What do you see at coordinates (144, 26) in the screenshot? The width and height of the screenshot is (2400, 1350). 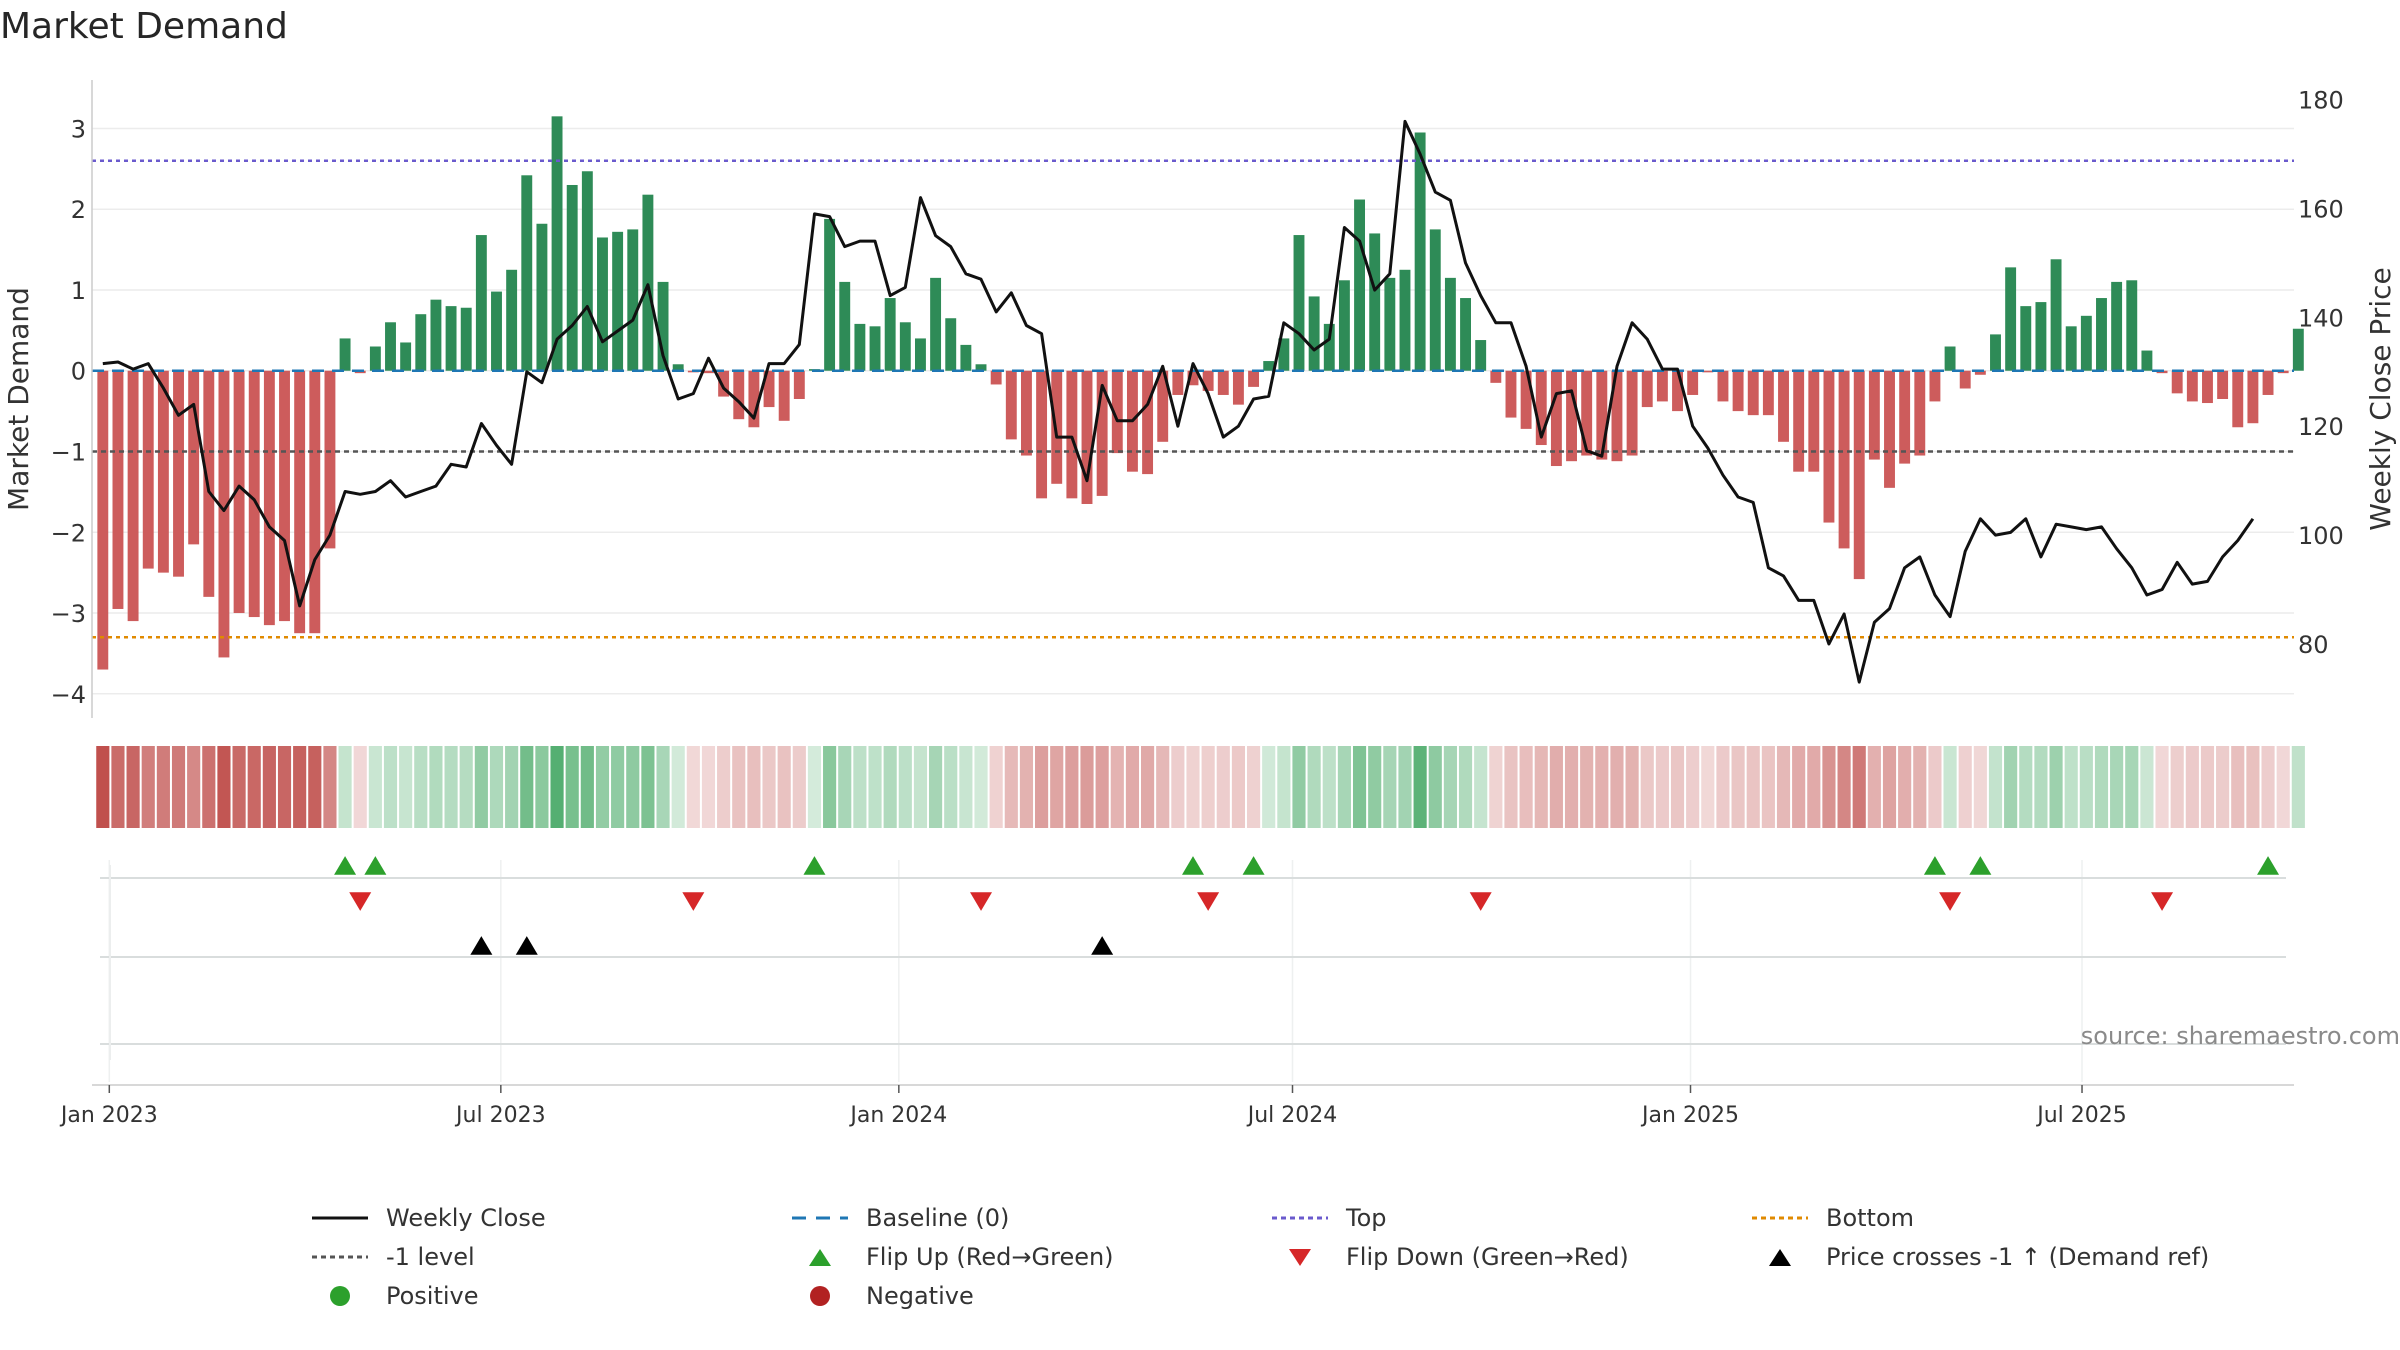 I see `chart-title: Market Demand` at bounding box center [144, 26].